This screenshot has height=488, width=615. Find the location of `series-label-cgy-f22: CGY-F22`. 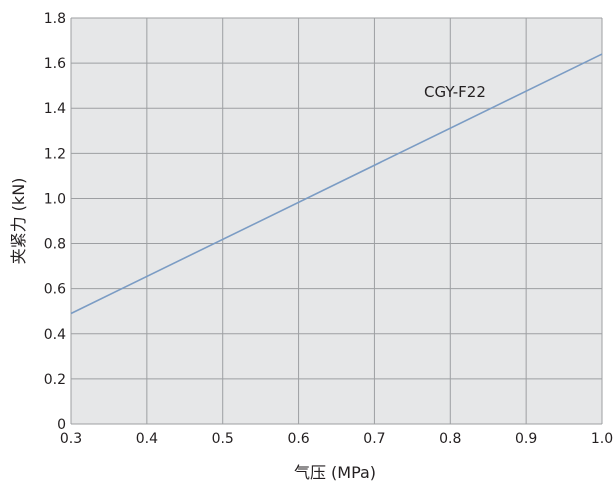

series-label-cgy-f22: CGY-F22 is located at coordinates (455, 92).